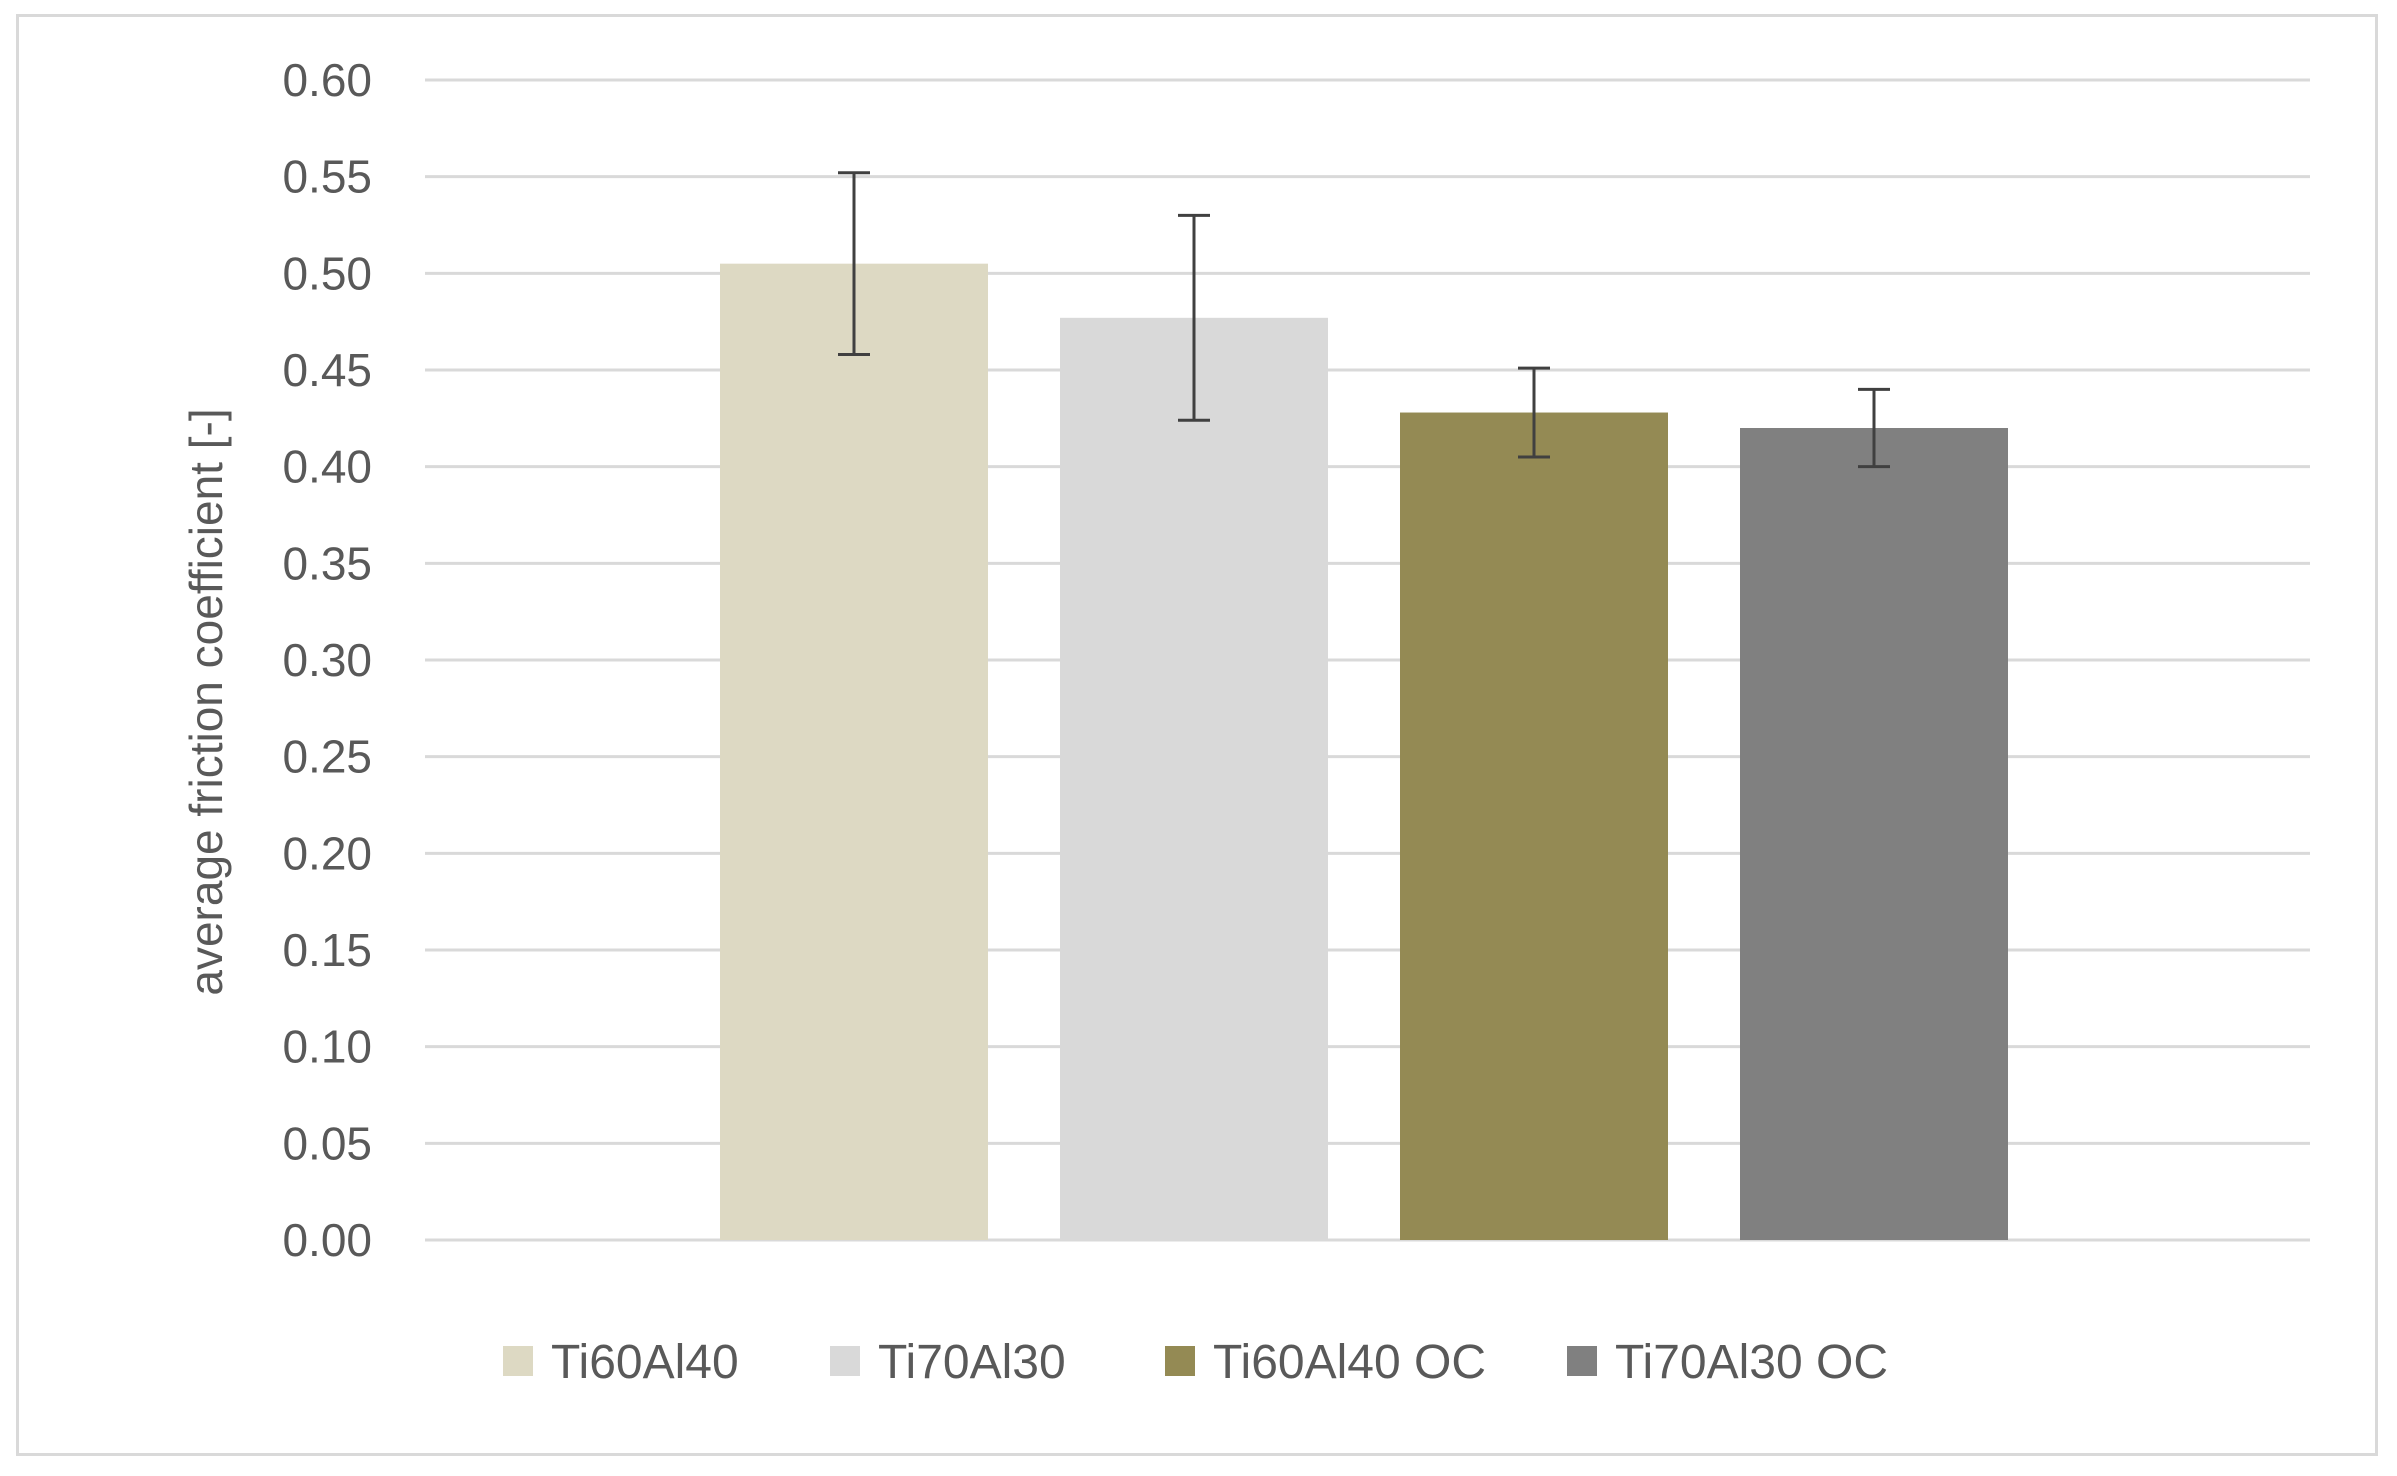  Describe the element at coordinates (327, 467) in the screenshot. I see `y-tick-label: 0.40` at that location.